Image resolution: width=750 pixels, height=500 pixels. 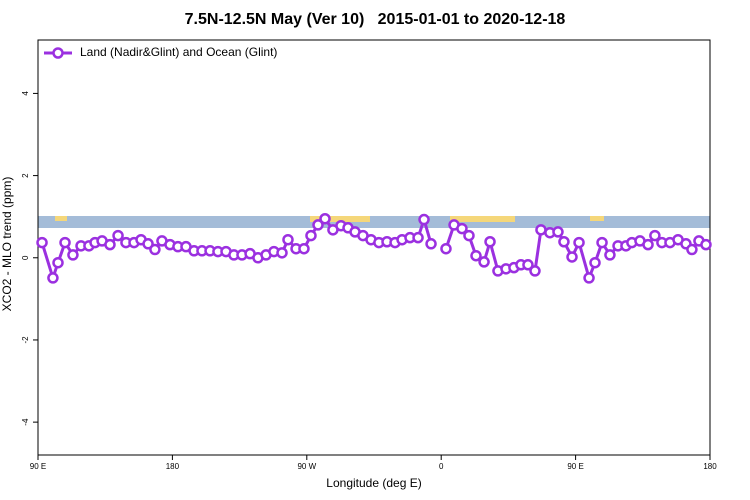 I want to click on y-tick-label: 2, so click(x=25, y=175).